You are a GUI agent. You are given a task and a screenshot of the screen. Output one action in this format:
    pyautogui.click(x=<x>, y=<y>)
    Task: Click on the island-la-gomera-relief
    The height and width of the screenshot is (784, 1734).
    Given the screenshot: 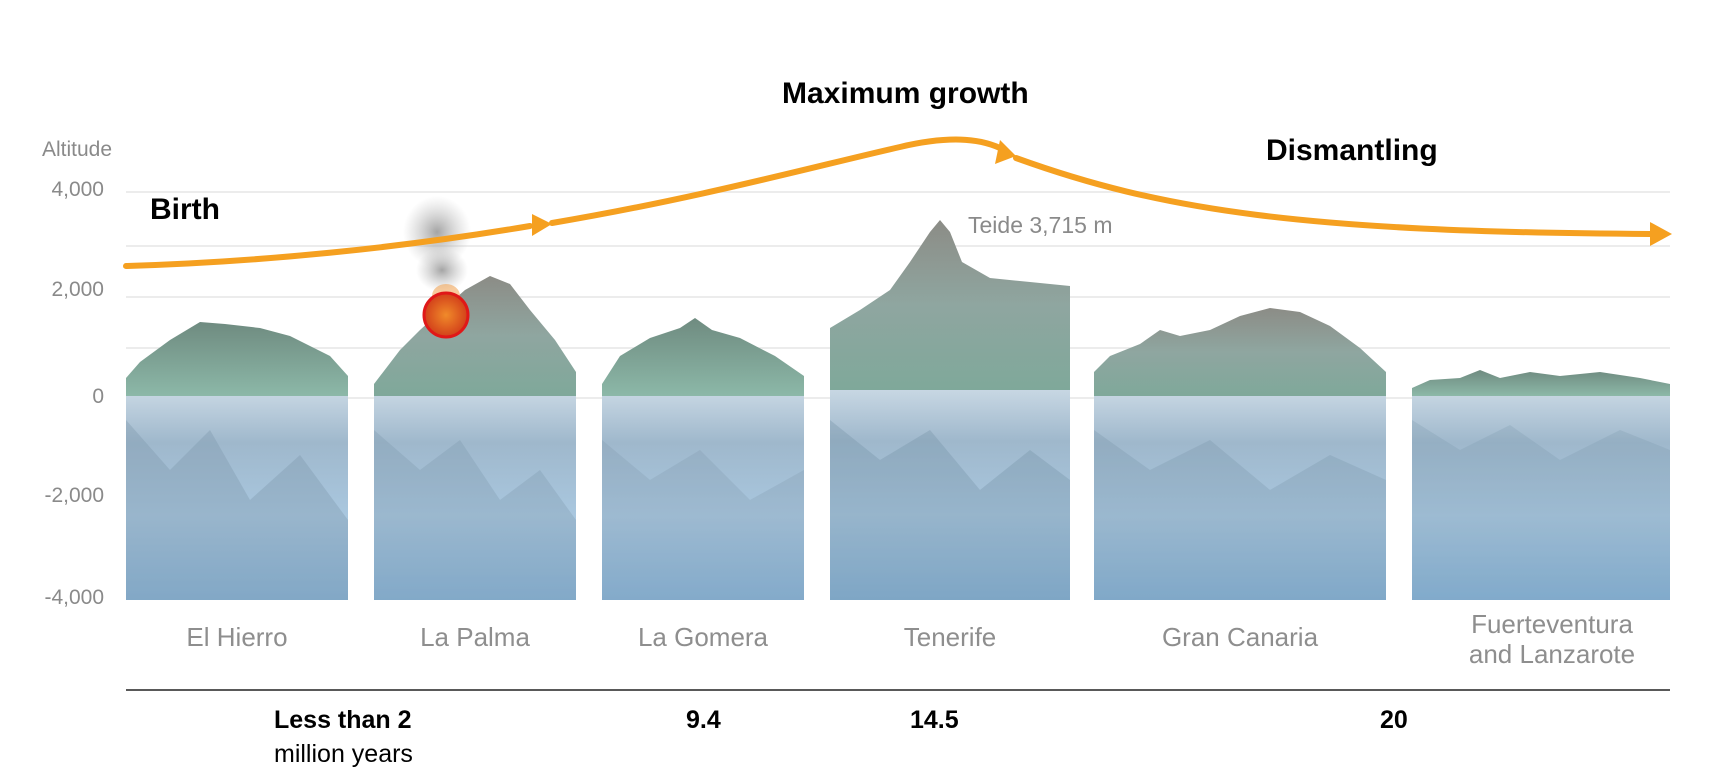 What is the action you would take?
    pyautogui.click(x=703, y=459)
    